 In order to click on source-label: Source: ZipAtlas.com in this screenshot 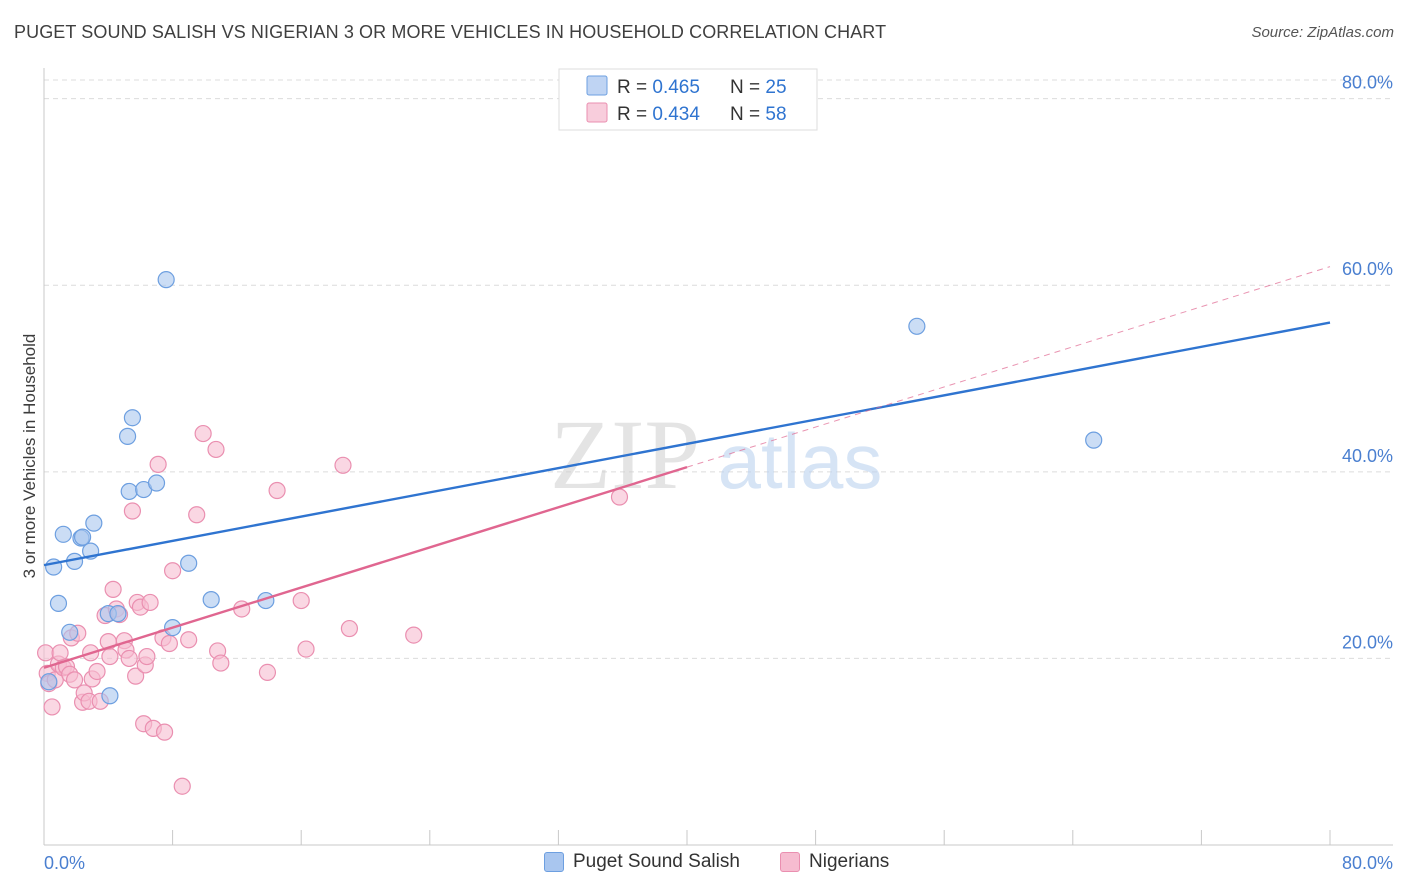, I will do `click(1322, 32)`.